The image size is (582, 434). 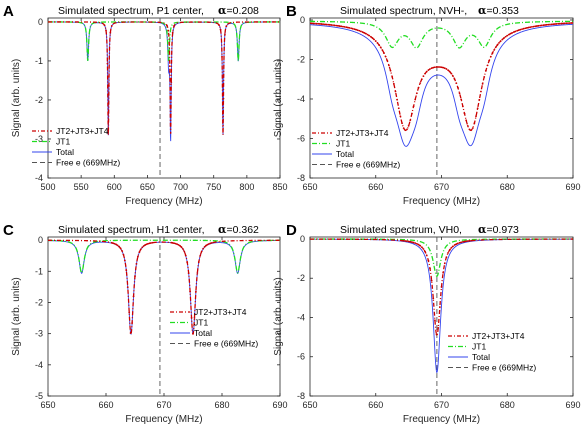 I want to click on y-tick-label: 0, so click(x=40, y=22).